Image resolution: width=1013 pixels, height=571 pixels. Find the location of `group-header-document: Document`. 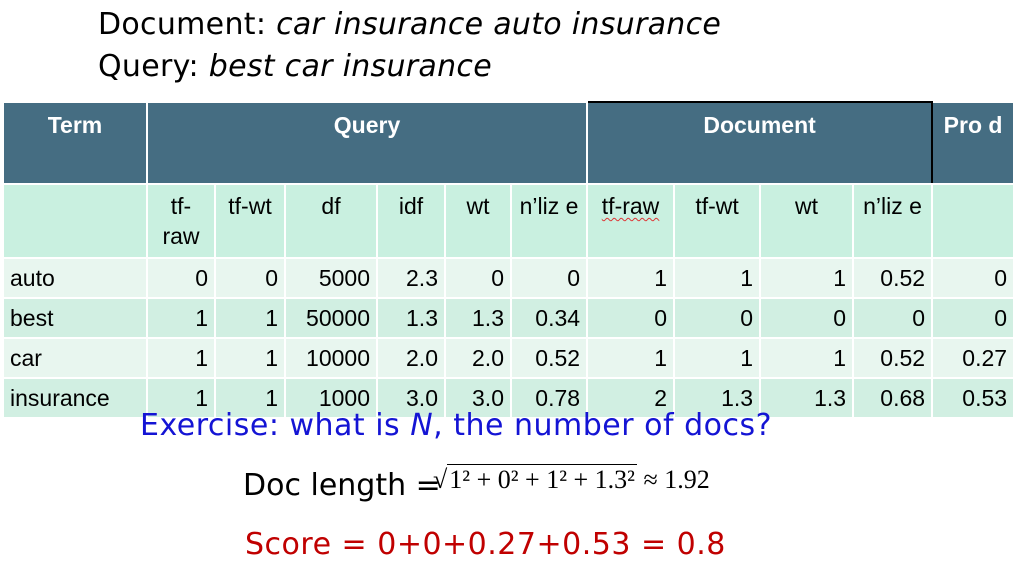

group-header-document: Document is located at coordinates (760, 143).